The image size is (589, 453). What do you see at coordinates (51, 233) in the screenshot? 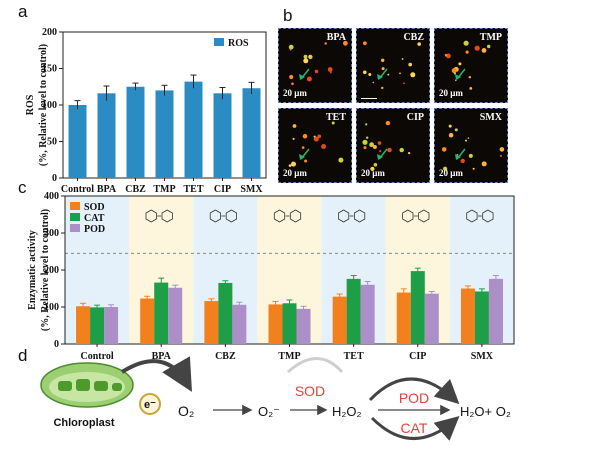
I see `y-tick-label: 300` at bounding box center [51, 233].